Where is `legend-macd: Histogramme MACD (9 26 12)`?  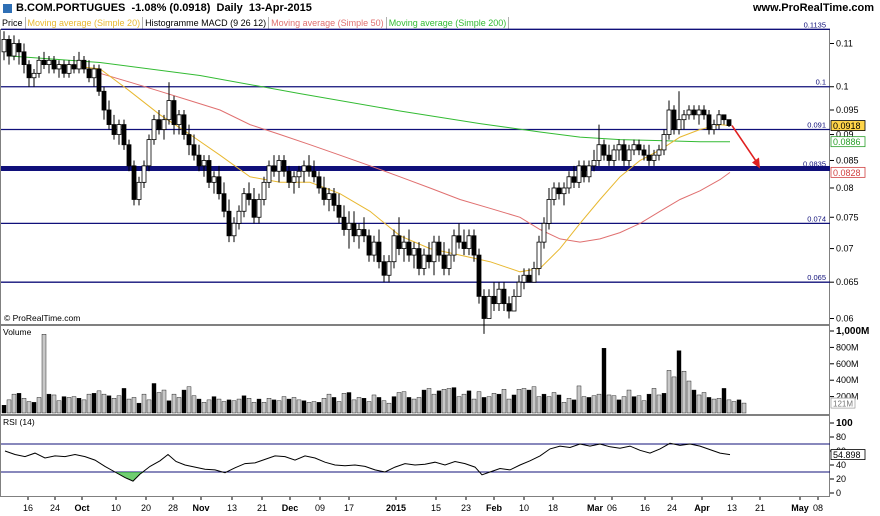
legend-macd: Histogramme MACD (9 26 12) is located at coordinates (206, 23).